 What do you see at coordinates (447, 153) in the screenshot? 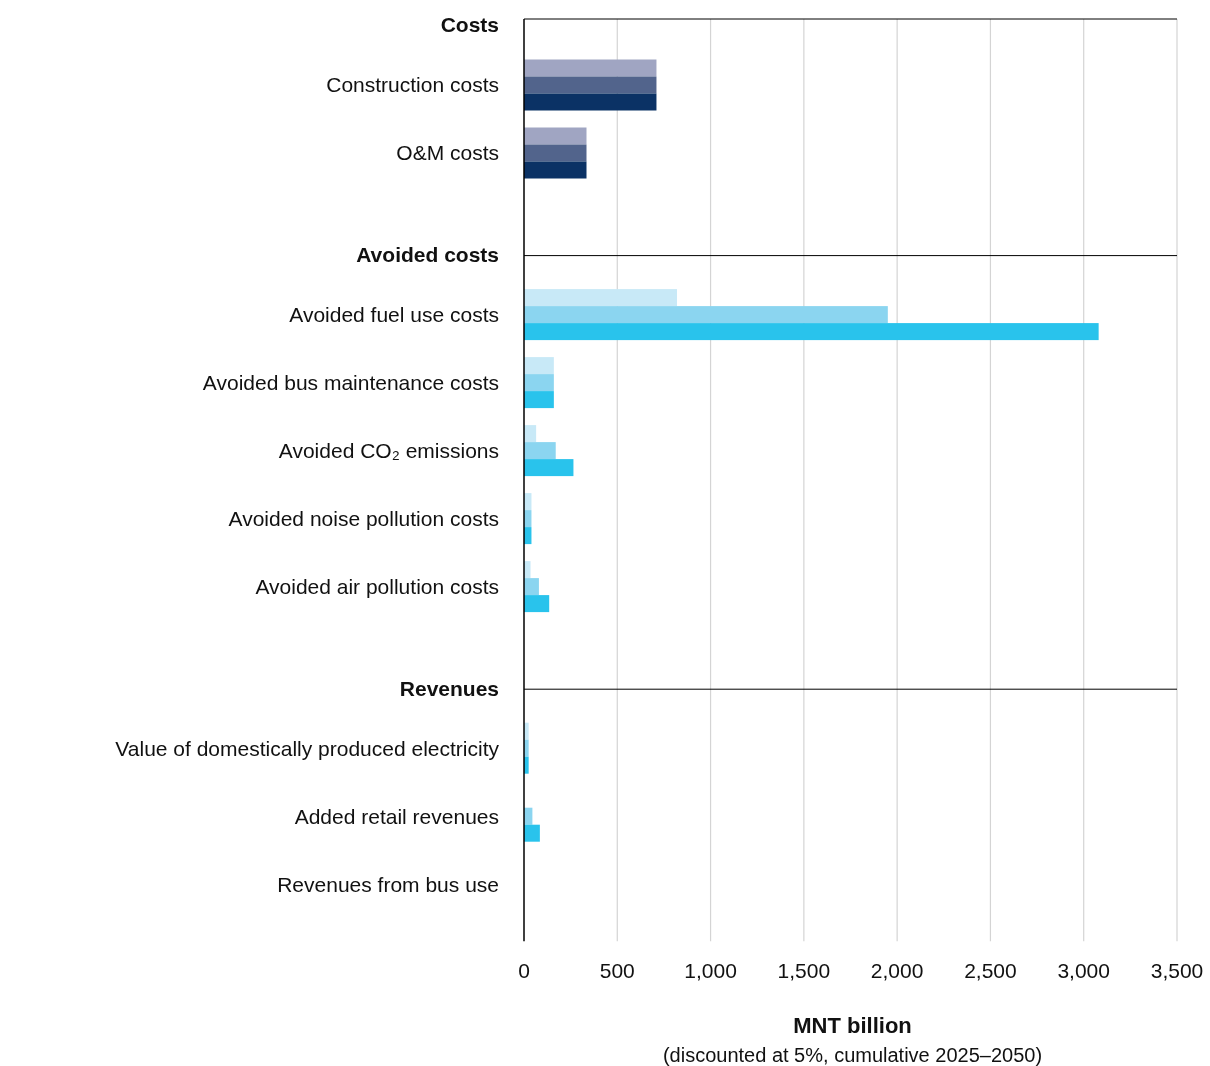
I see `y-tick-label: O&M costs` at bounding box center [447, 153].